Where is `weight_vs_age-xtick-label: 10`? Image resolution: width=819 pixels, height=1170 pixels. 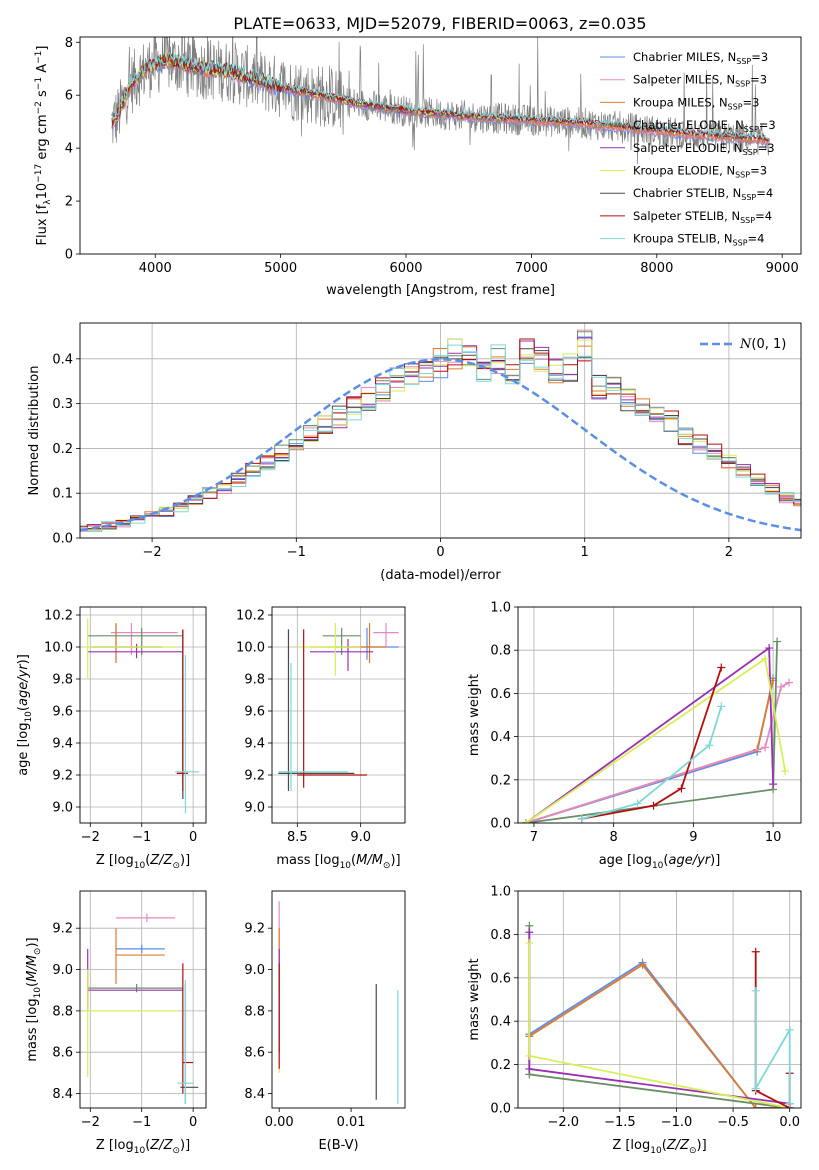 weight_vs_age-xtick-label: 10 is located at coordinates (773, 837).